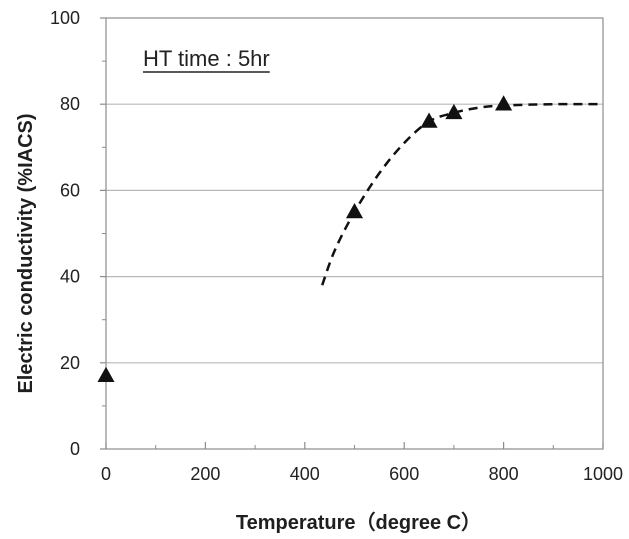 The height and width of the screenshot is (539, 629). What do you see at coordinates (75, 449) in the screenshot?
I see `y-tick-label-0: 0` at bounding box center [75, 449].